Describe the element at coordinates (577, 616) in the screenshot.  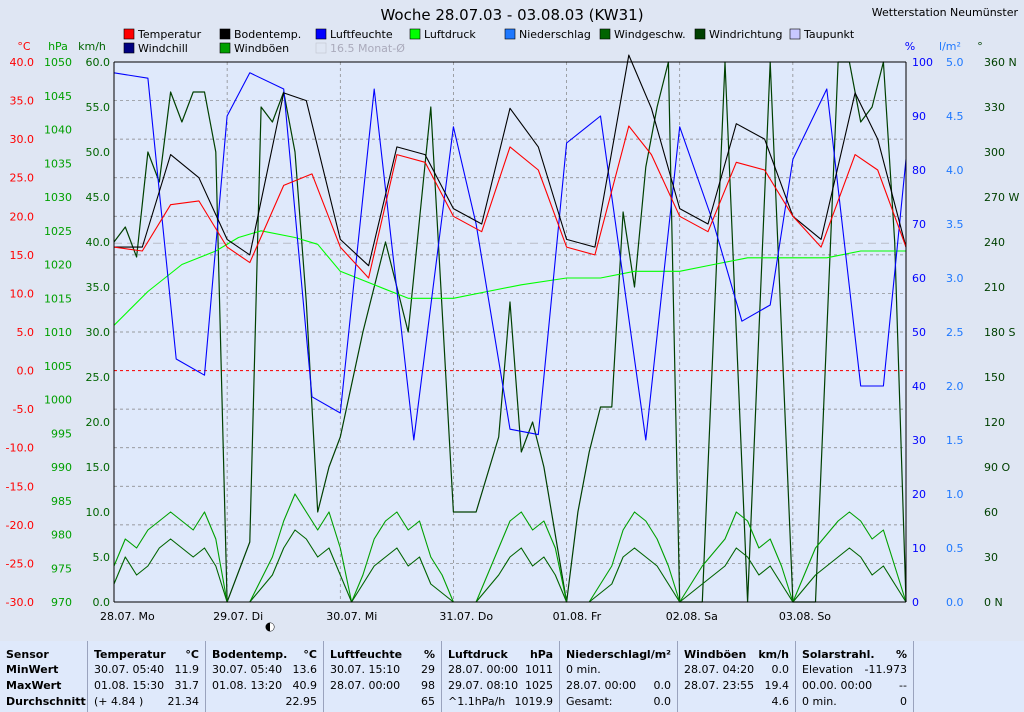
I see `x-tick-label: 01.08. Fr` at that location.